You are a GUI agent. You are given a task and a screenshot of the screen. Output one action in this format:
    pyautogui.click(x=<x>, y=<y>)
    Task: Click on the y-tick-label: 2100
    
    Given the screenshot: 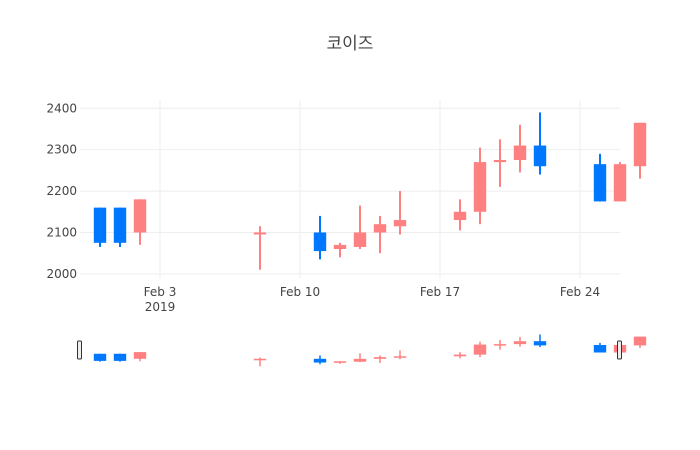 What is the action you would take?
    pyautogui.click(x=61, y=232)
    